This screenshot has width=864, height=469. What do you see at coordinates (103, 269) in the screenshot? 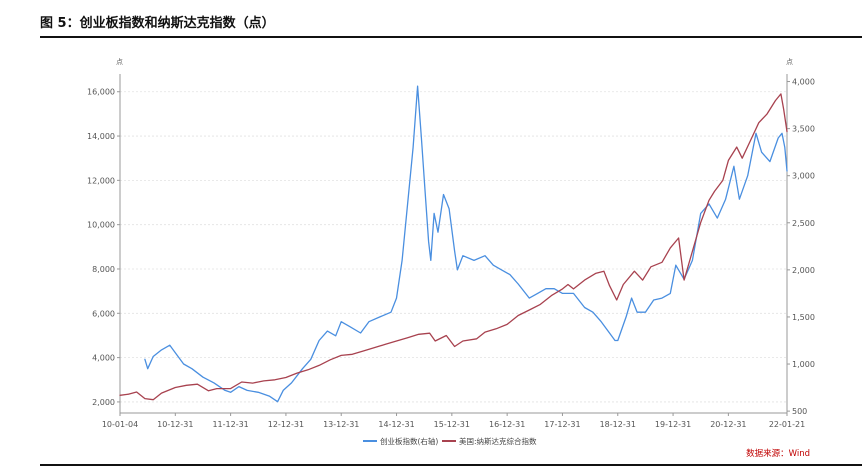
I see `left-tick-label: 8,000` at bounding box center [103, 269].